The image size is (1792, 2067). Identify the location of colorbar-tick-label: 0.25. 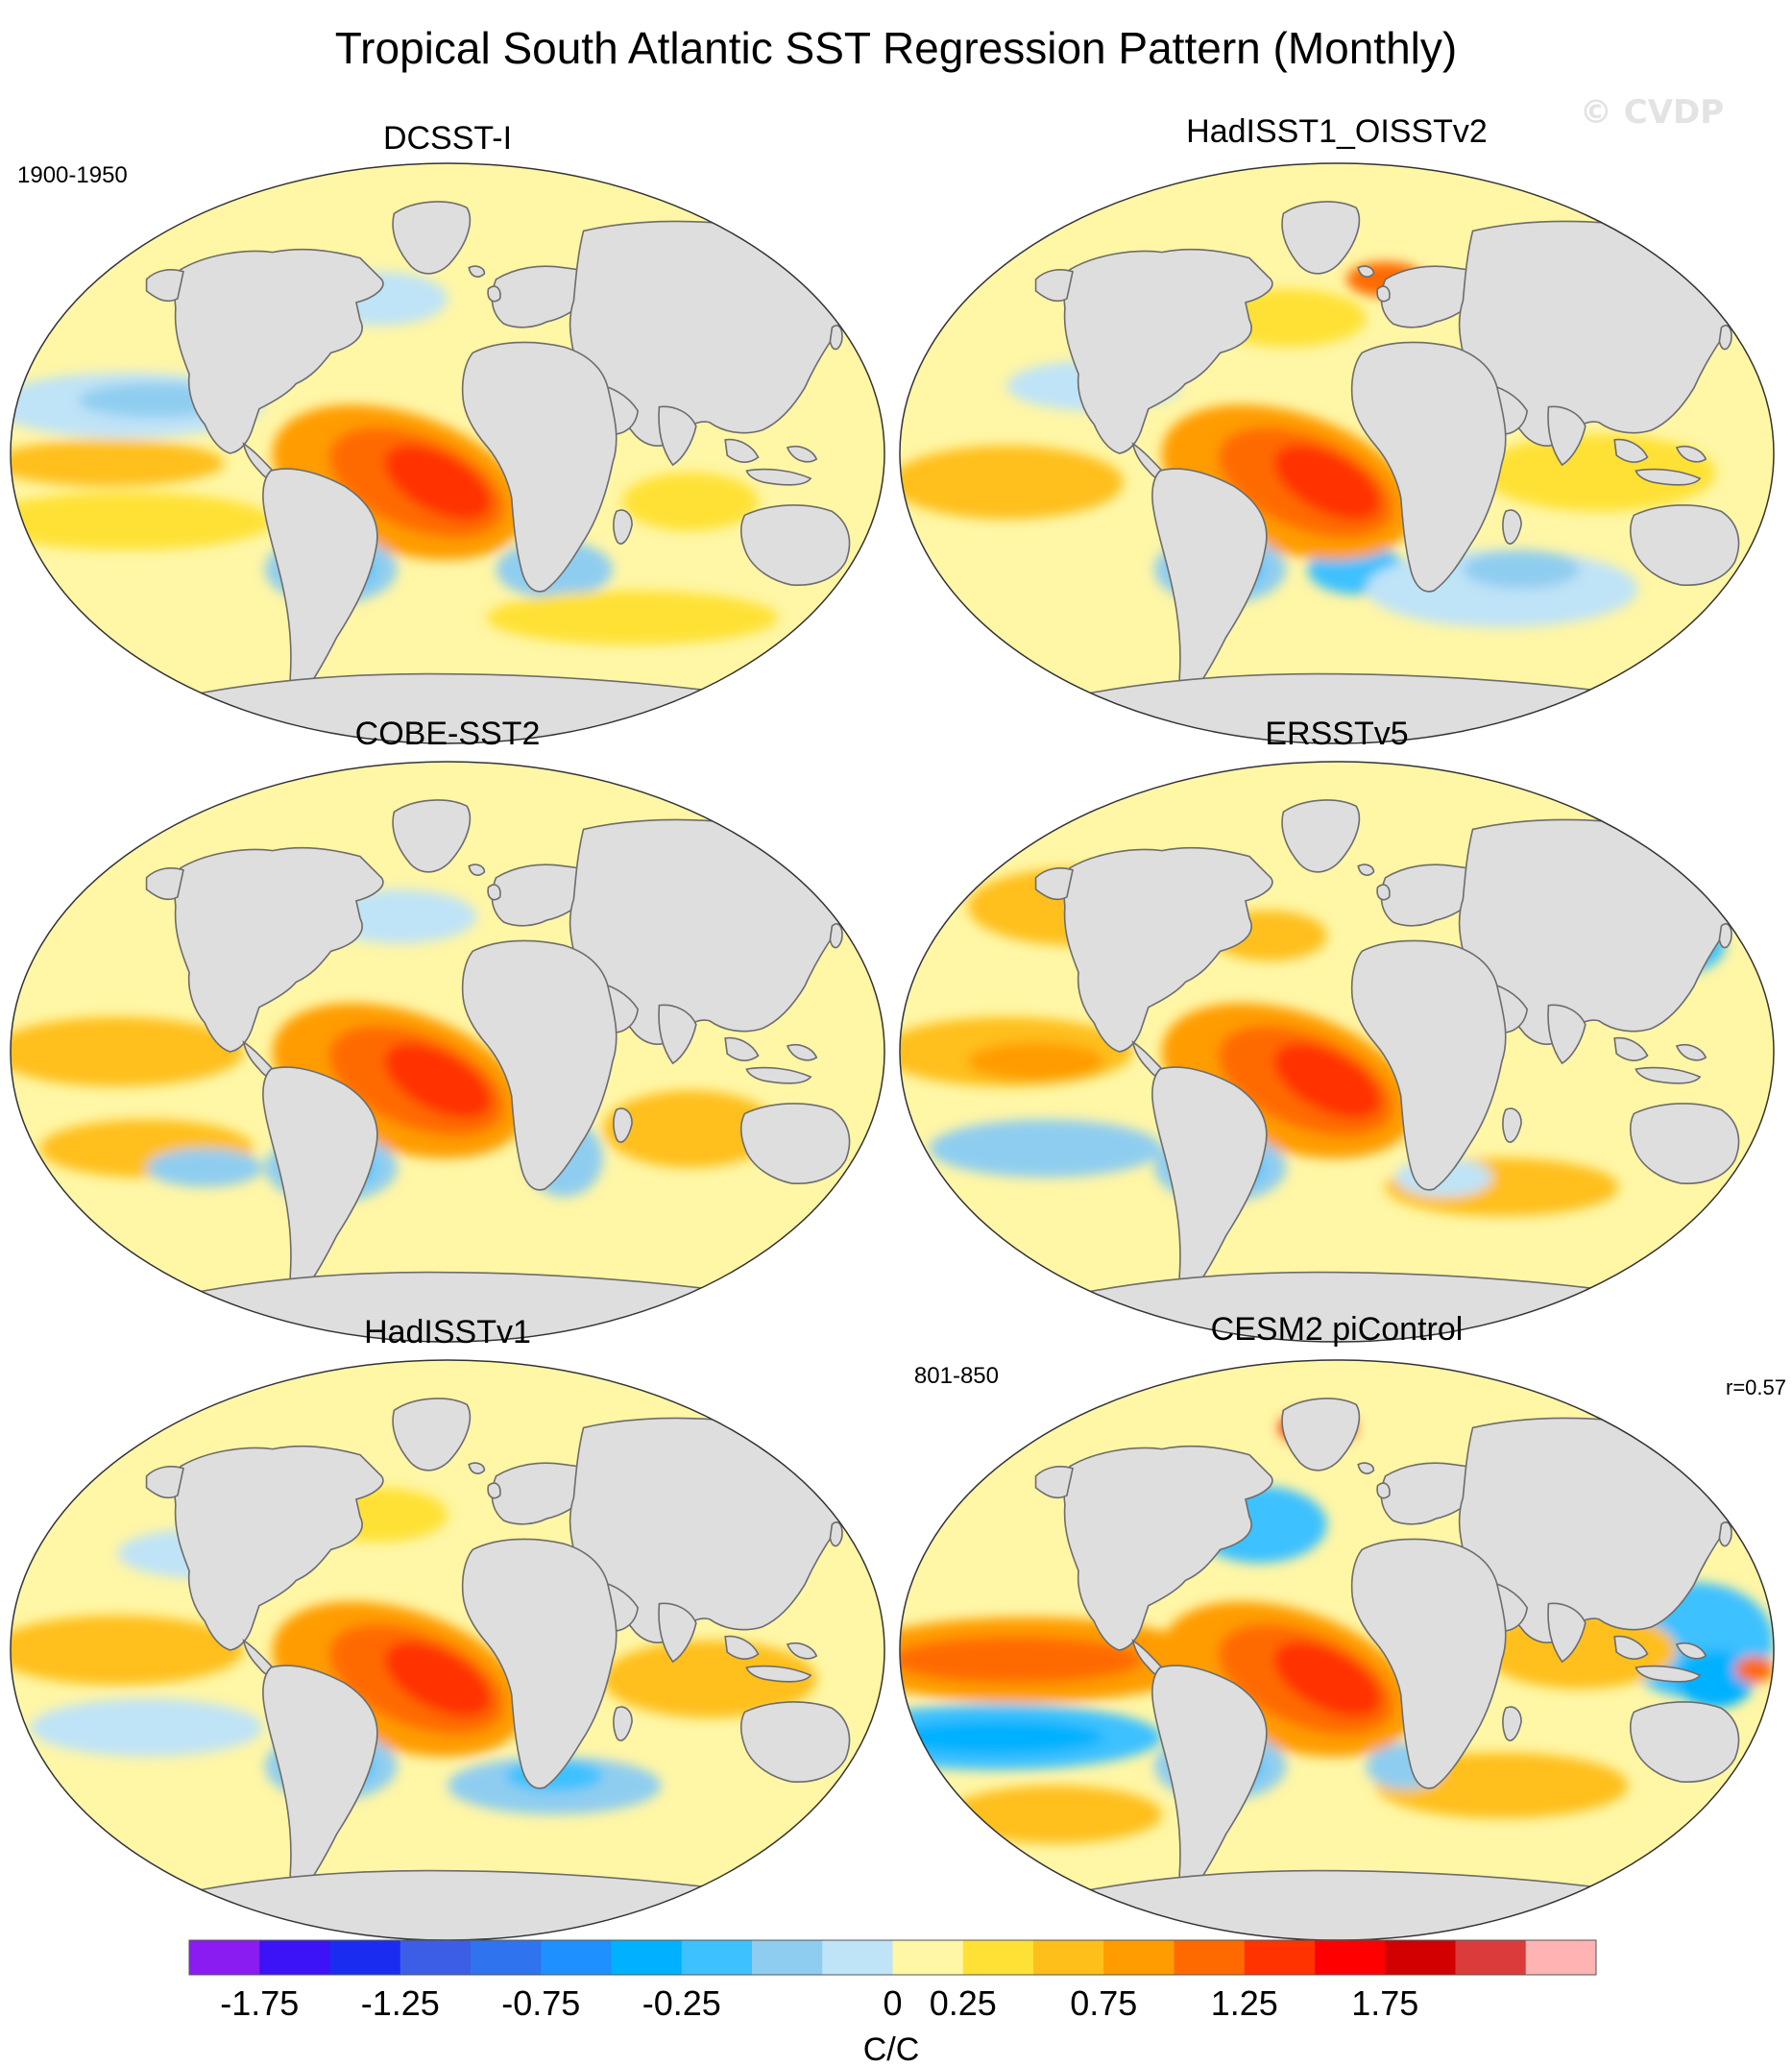
(963, 2003).